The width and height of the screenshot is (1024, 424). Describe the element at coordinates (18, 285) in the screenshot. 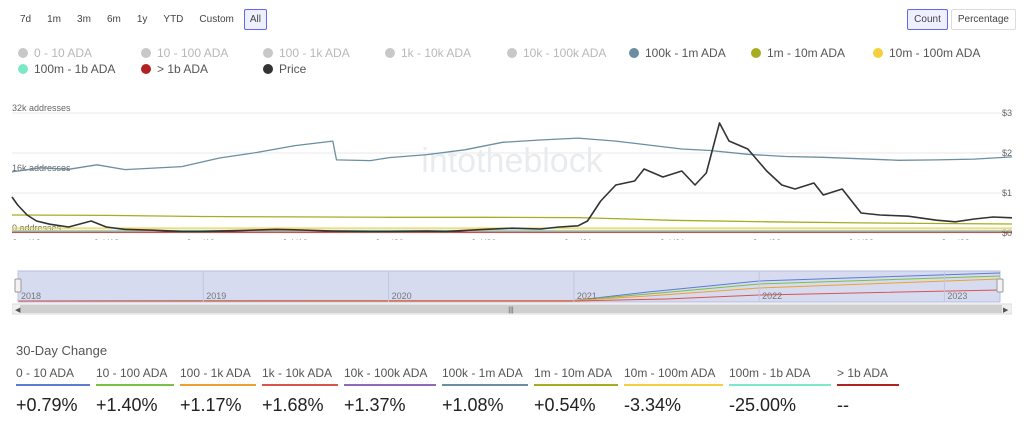

I see `navigator-handle-left` at that location.